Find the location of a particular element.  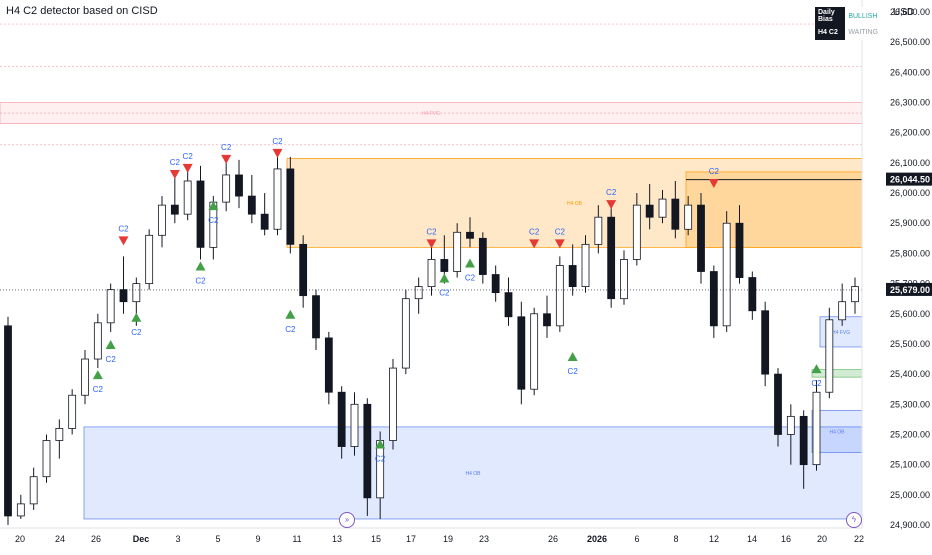

x-tick-label: 12 is located at coordinates (714, 539).